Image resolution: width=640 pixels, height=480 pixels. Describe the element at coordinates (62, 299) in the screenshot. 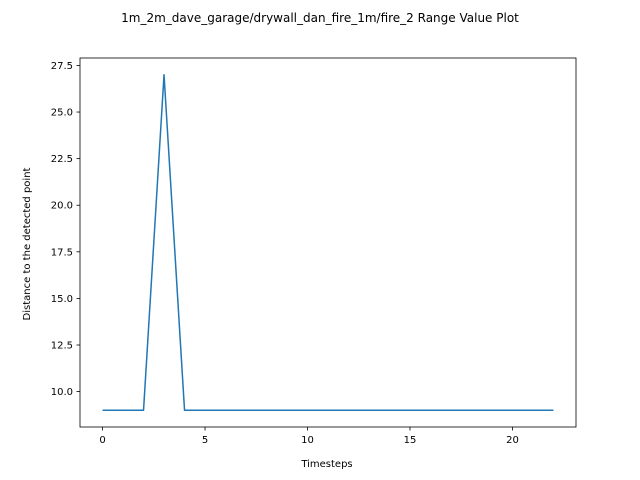

I see `y-tick-label: 15.0` at that location.